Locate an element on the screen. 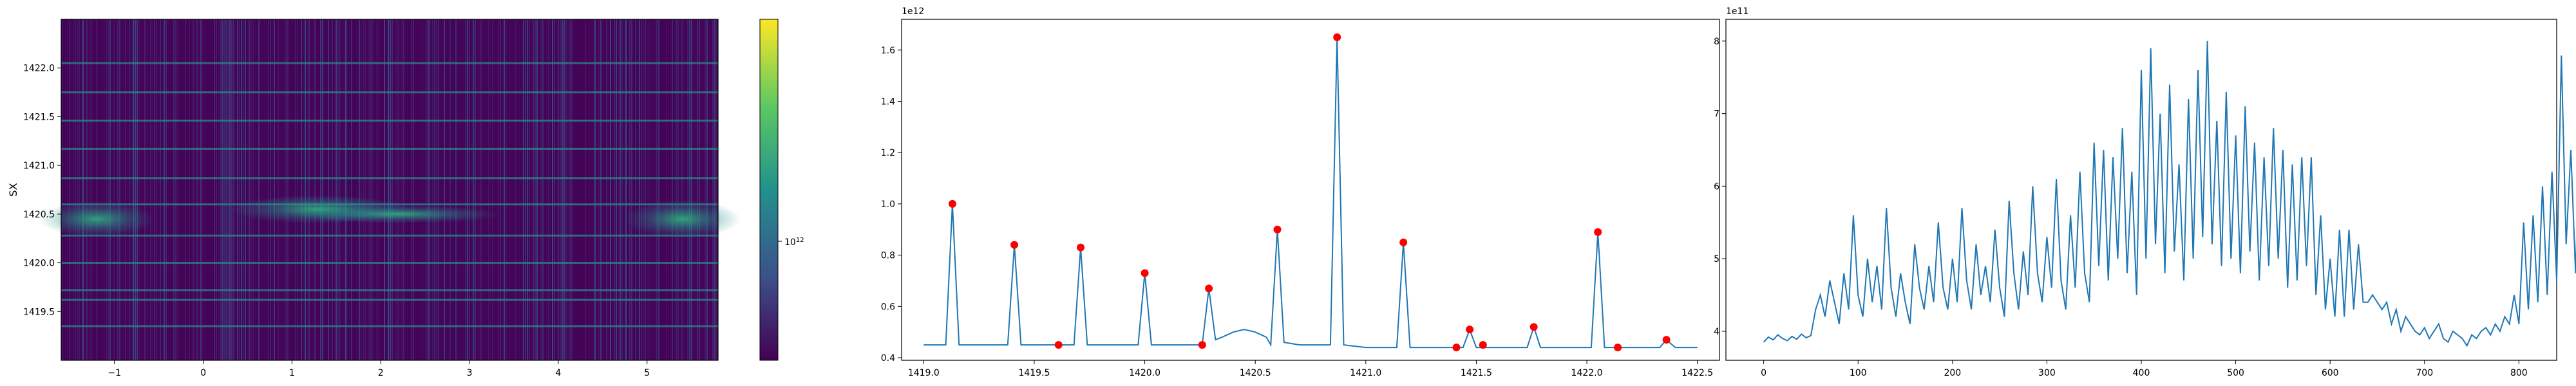 This screenshot has width=2576, height=386. peaks-x-tick-label: 1420.5 is located at coordinates (1255, 373).